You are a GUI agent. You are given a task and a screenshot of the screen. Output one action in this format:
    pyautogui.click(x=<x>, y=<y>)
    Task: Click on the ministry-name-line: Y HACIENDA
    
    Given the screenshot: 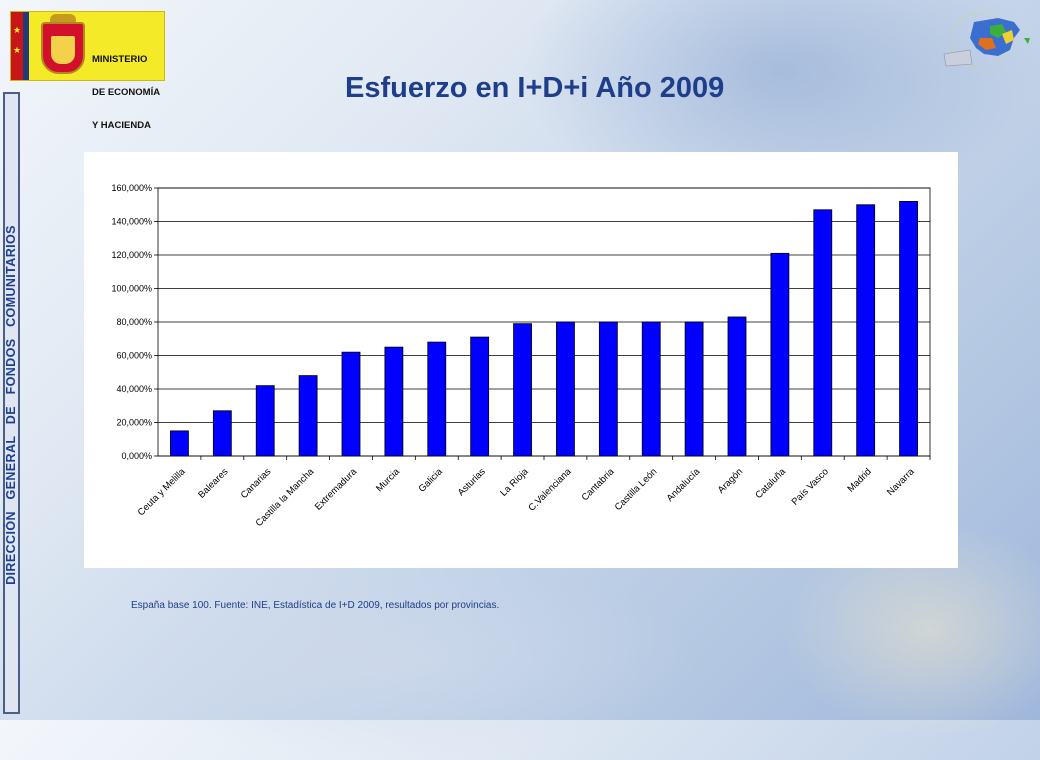 What is the action you would take?
    pyautogui.click(x=121, y=125)
    